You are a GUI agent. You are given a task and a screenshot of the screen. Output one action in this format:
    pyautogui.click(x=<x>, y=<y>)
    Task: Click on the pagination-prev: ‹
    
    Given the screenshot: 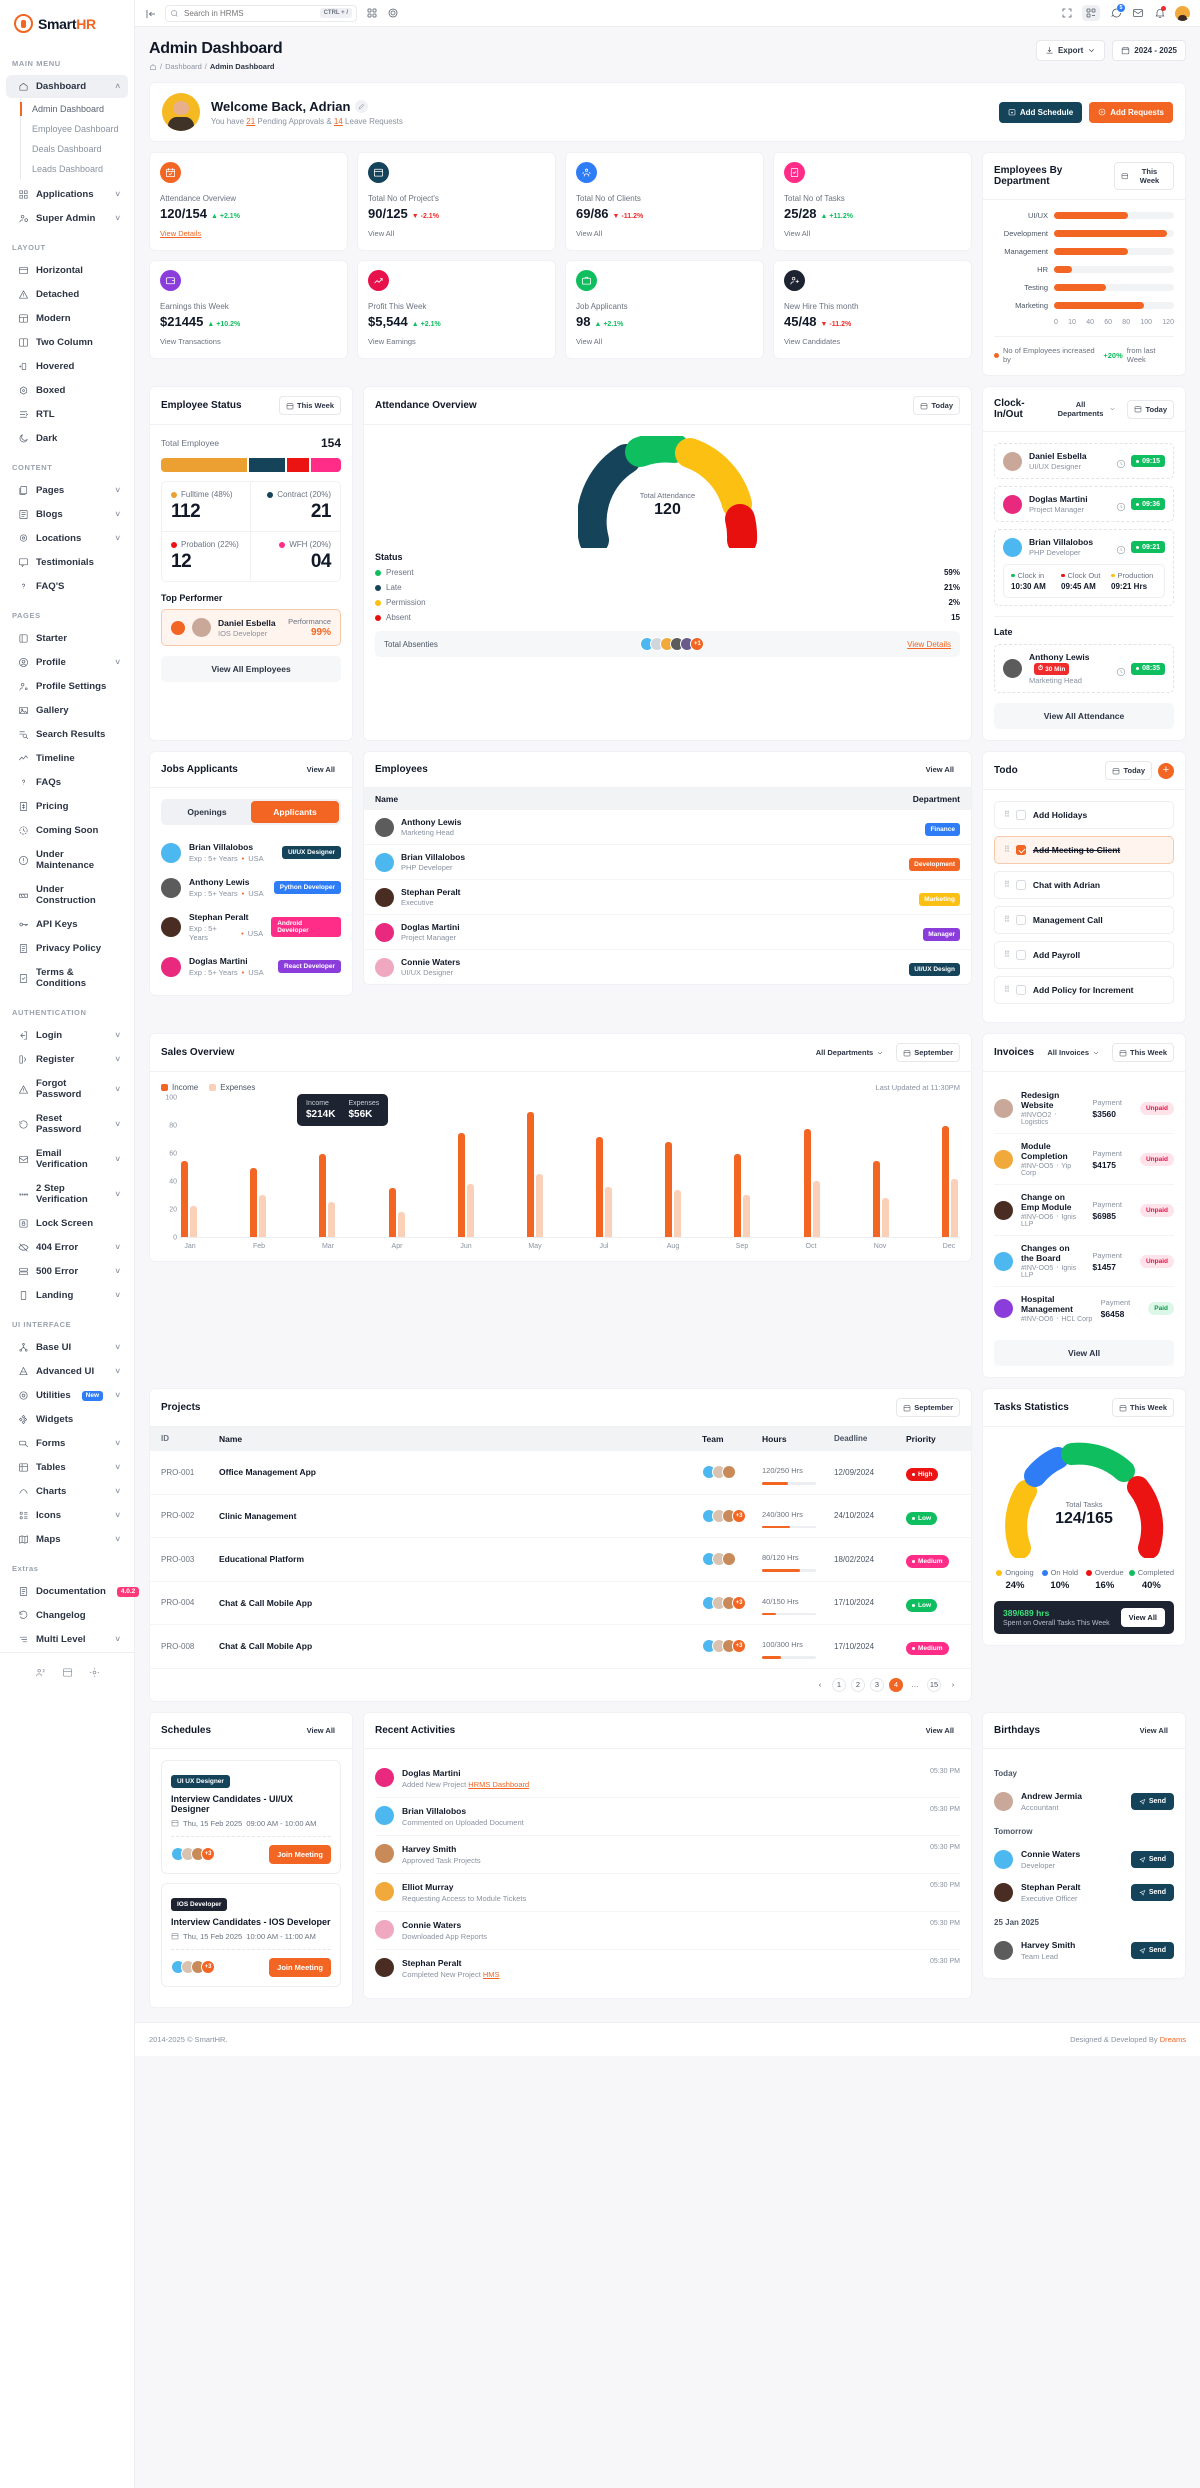 What is the action you would take?
    pyautogui.click(x=820, y=1684)
    